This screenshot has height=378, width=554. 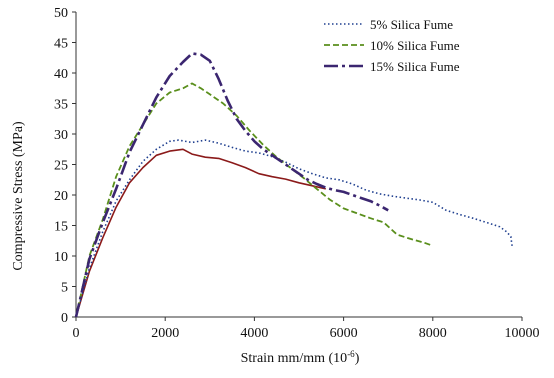 I want to click on legend-label: 10% Silica Fume, so click(x=415, y=45).